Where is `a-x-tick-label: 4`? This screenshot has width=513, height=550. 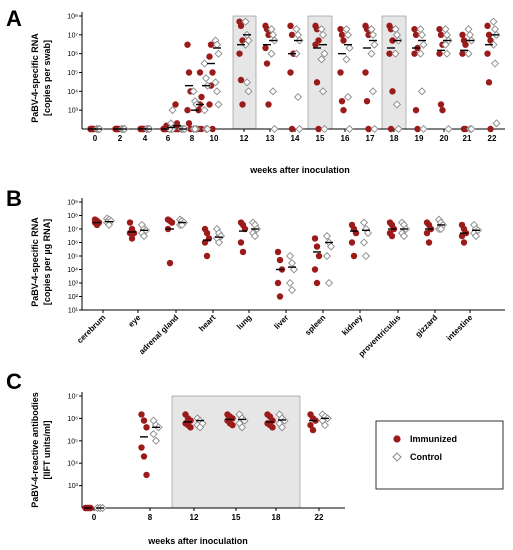
a-x-tick-label: 4 is located at coordinates (145, 138).